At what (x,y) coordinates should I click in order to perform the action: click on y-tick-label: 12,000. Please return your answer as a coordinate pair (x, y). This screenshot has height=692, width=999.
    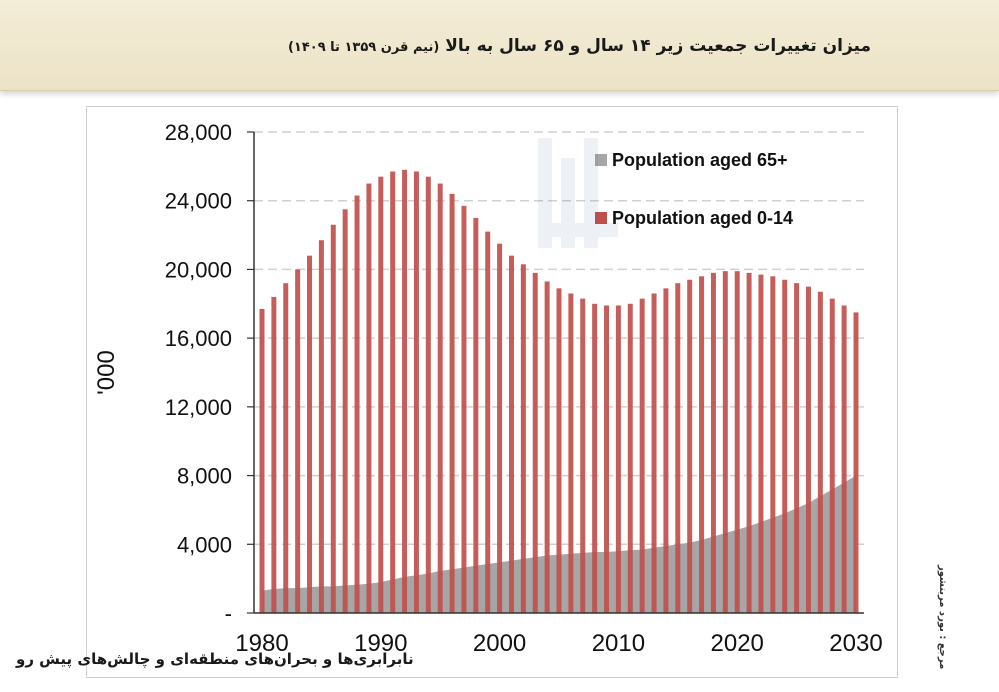
    Looking at the image, I should click on (198, 407).